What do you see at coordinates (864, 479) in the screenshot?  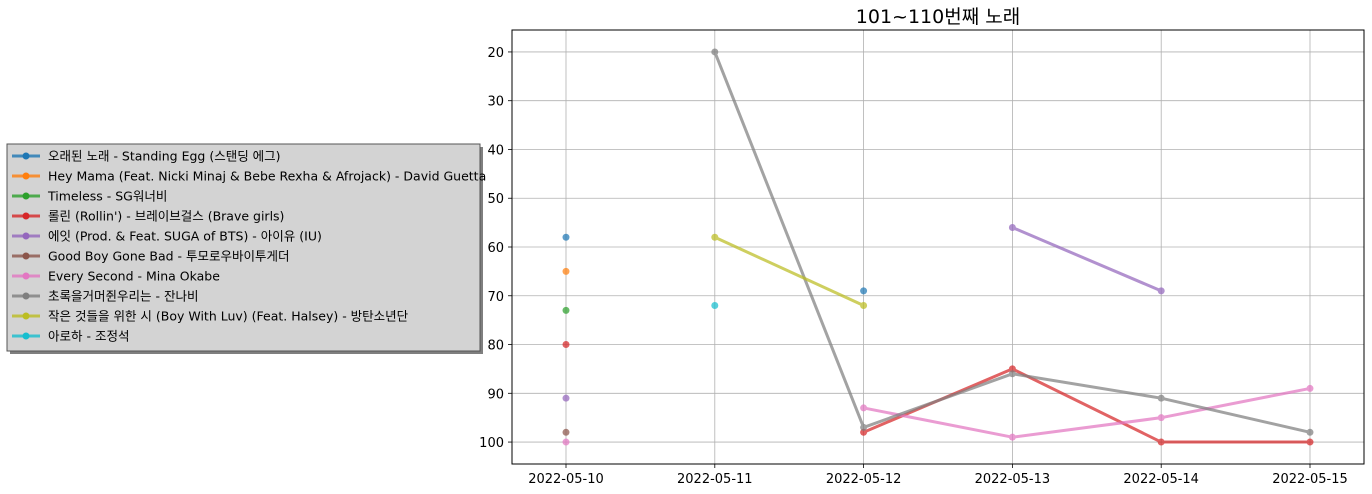 I see `x-tick-label: 2022-05-12` at bounding box center [864, 479].